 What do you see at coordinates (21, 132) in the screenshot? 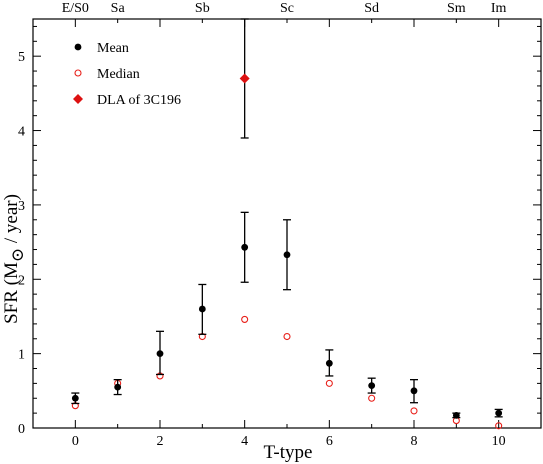
I see `y-tick-label: 4` at bounding box center [21, 132].